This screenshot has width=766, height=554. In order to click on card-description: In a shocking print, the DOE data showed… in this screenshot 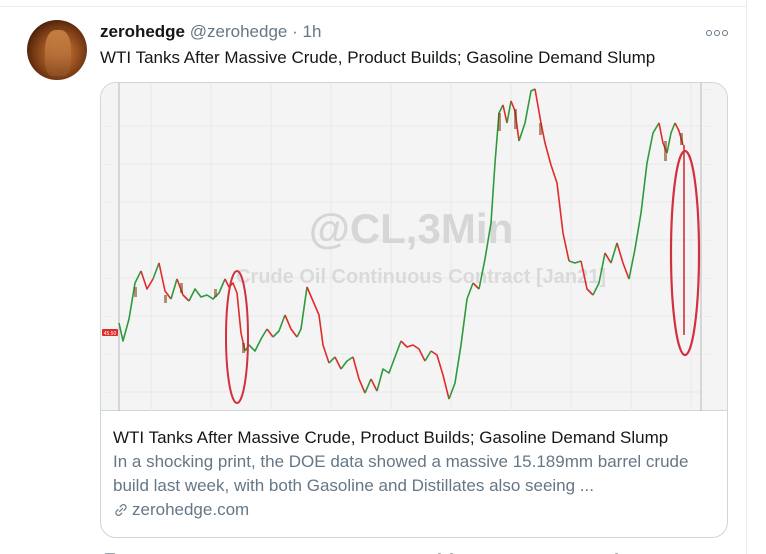, I will do `click(401, 473)`.